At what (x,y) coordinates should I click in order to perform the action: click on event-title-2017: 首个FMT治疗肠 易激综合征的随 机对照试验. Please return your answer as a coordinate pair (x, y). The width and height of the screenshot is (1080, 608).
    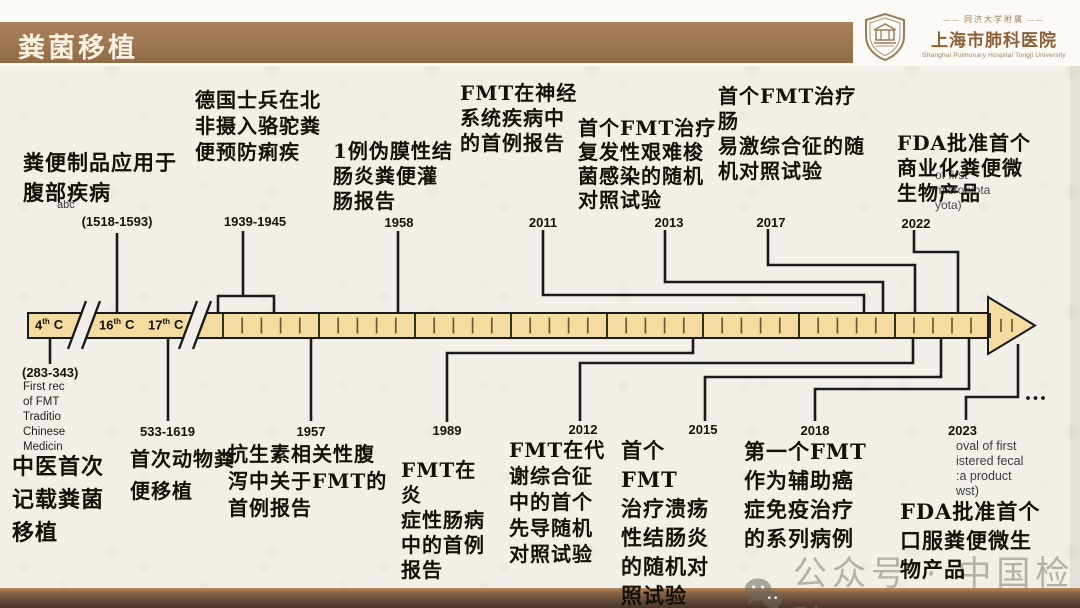
    Looking at the image, I should click on (791, 133).